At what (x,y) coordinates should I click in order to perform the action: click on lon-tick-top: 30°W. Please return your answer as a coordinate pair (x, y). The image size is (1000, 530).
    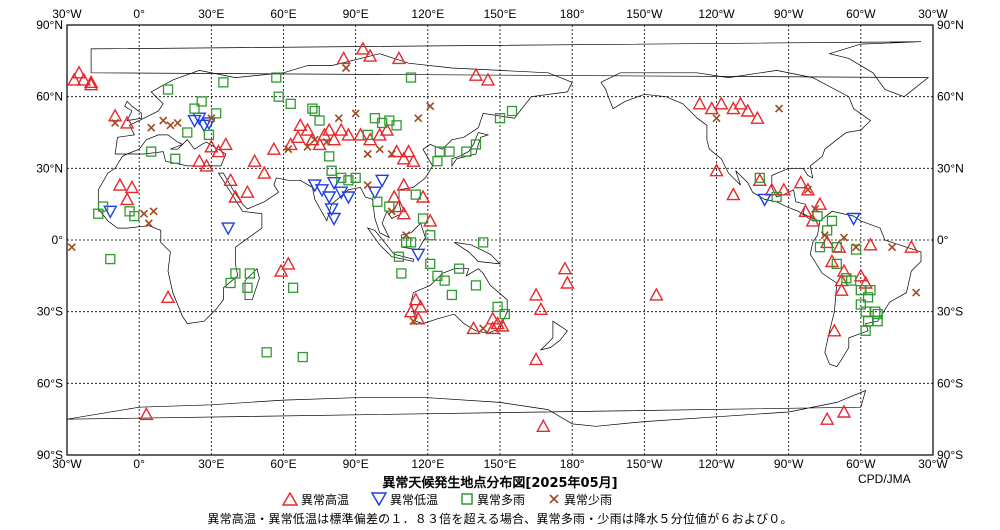
    Looking at the image, I should click on (67, 14).